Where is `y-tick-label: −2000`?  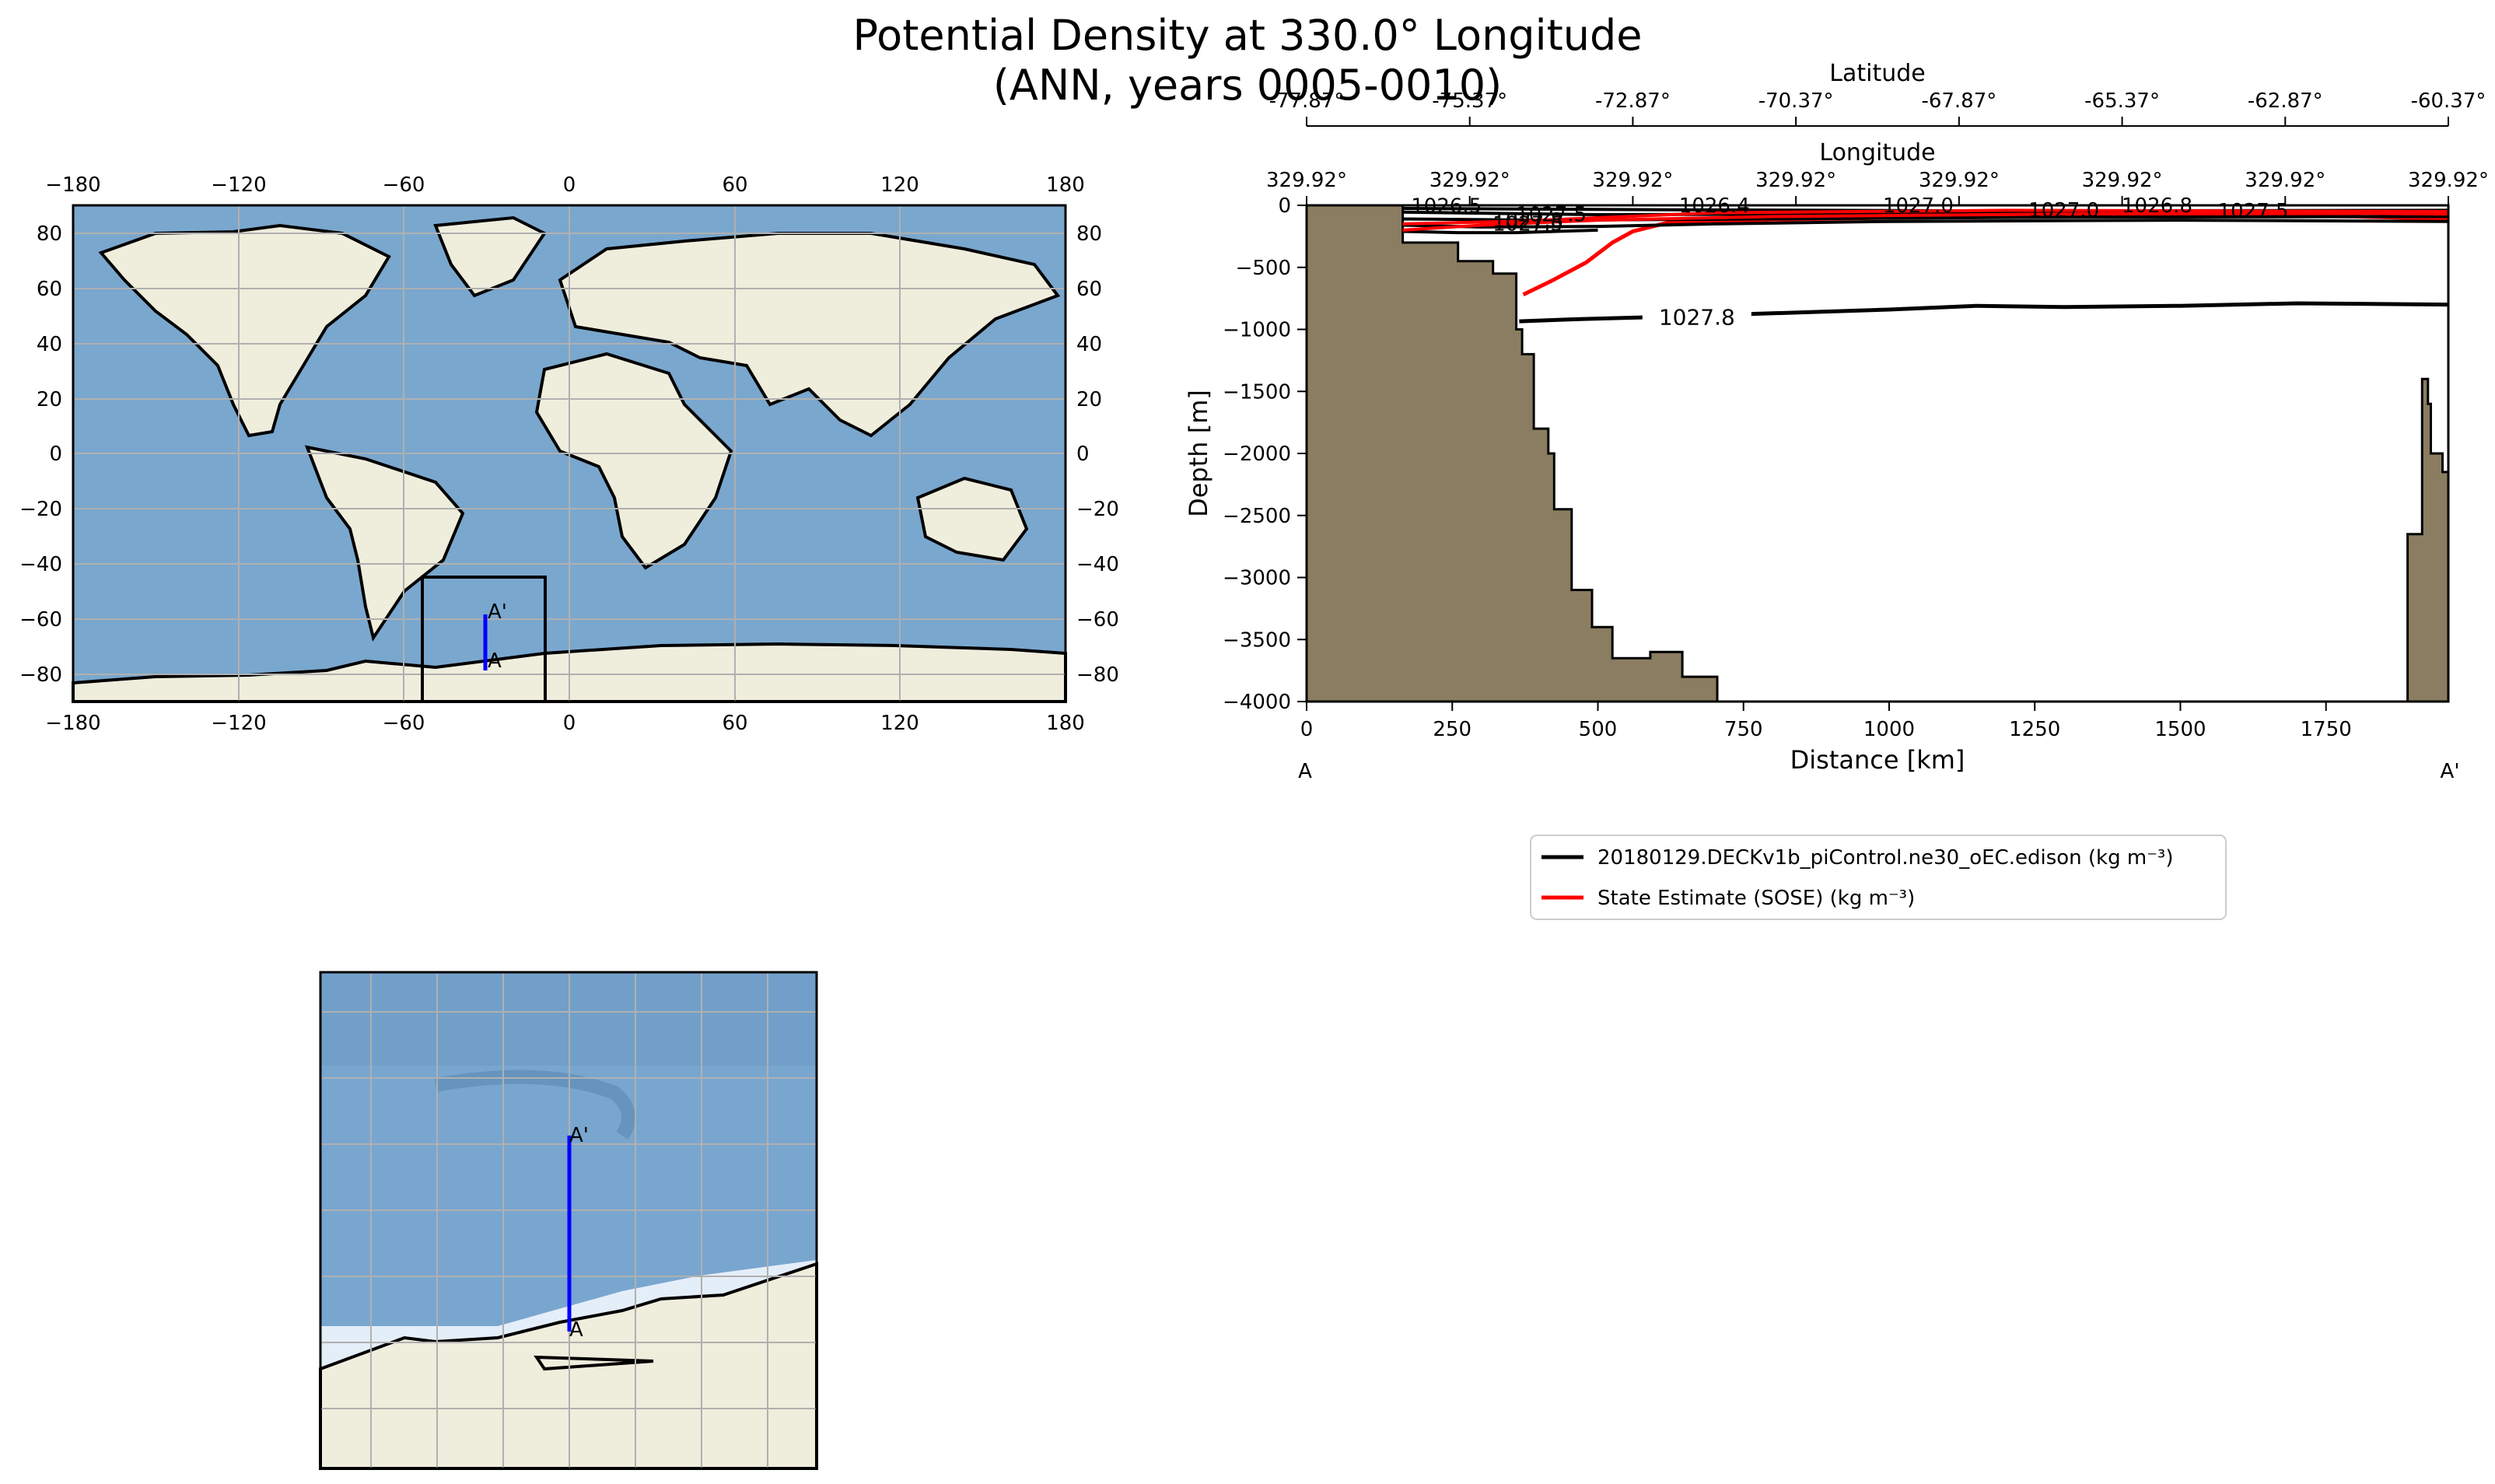 y-tick-label: −2000 is located at coordinates (1257, 455).